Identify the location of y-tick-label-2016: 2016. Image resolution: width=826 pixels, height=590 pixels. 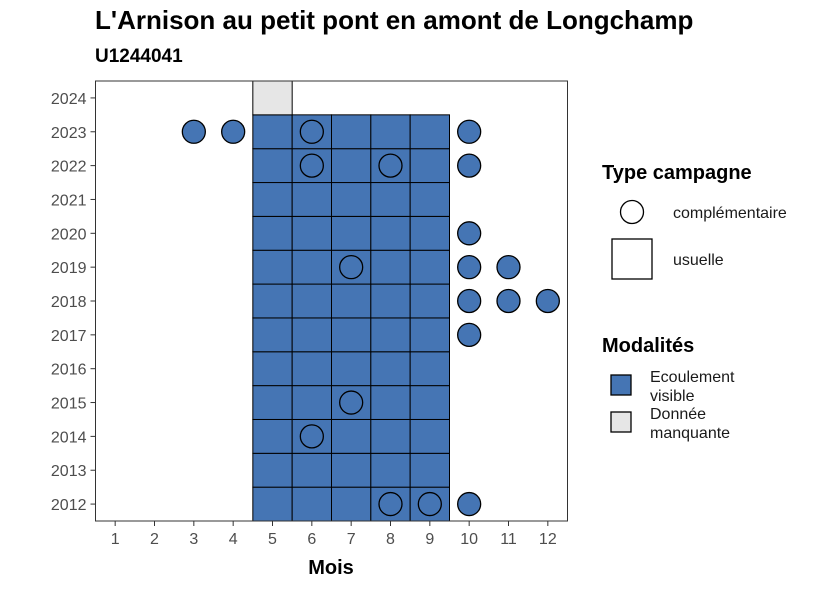
(69, 370).